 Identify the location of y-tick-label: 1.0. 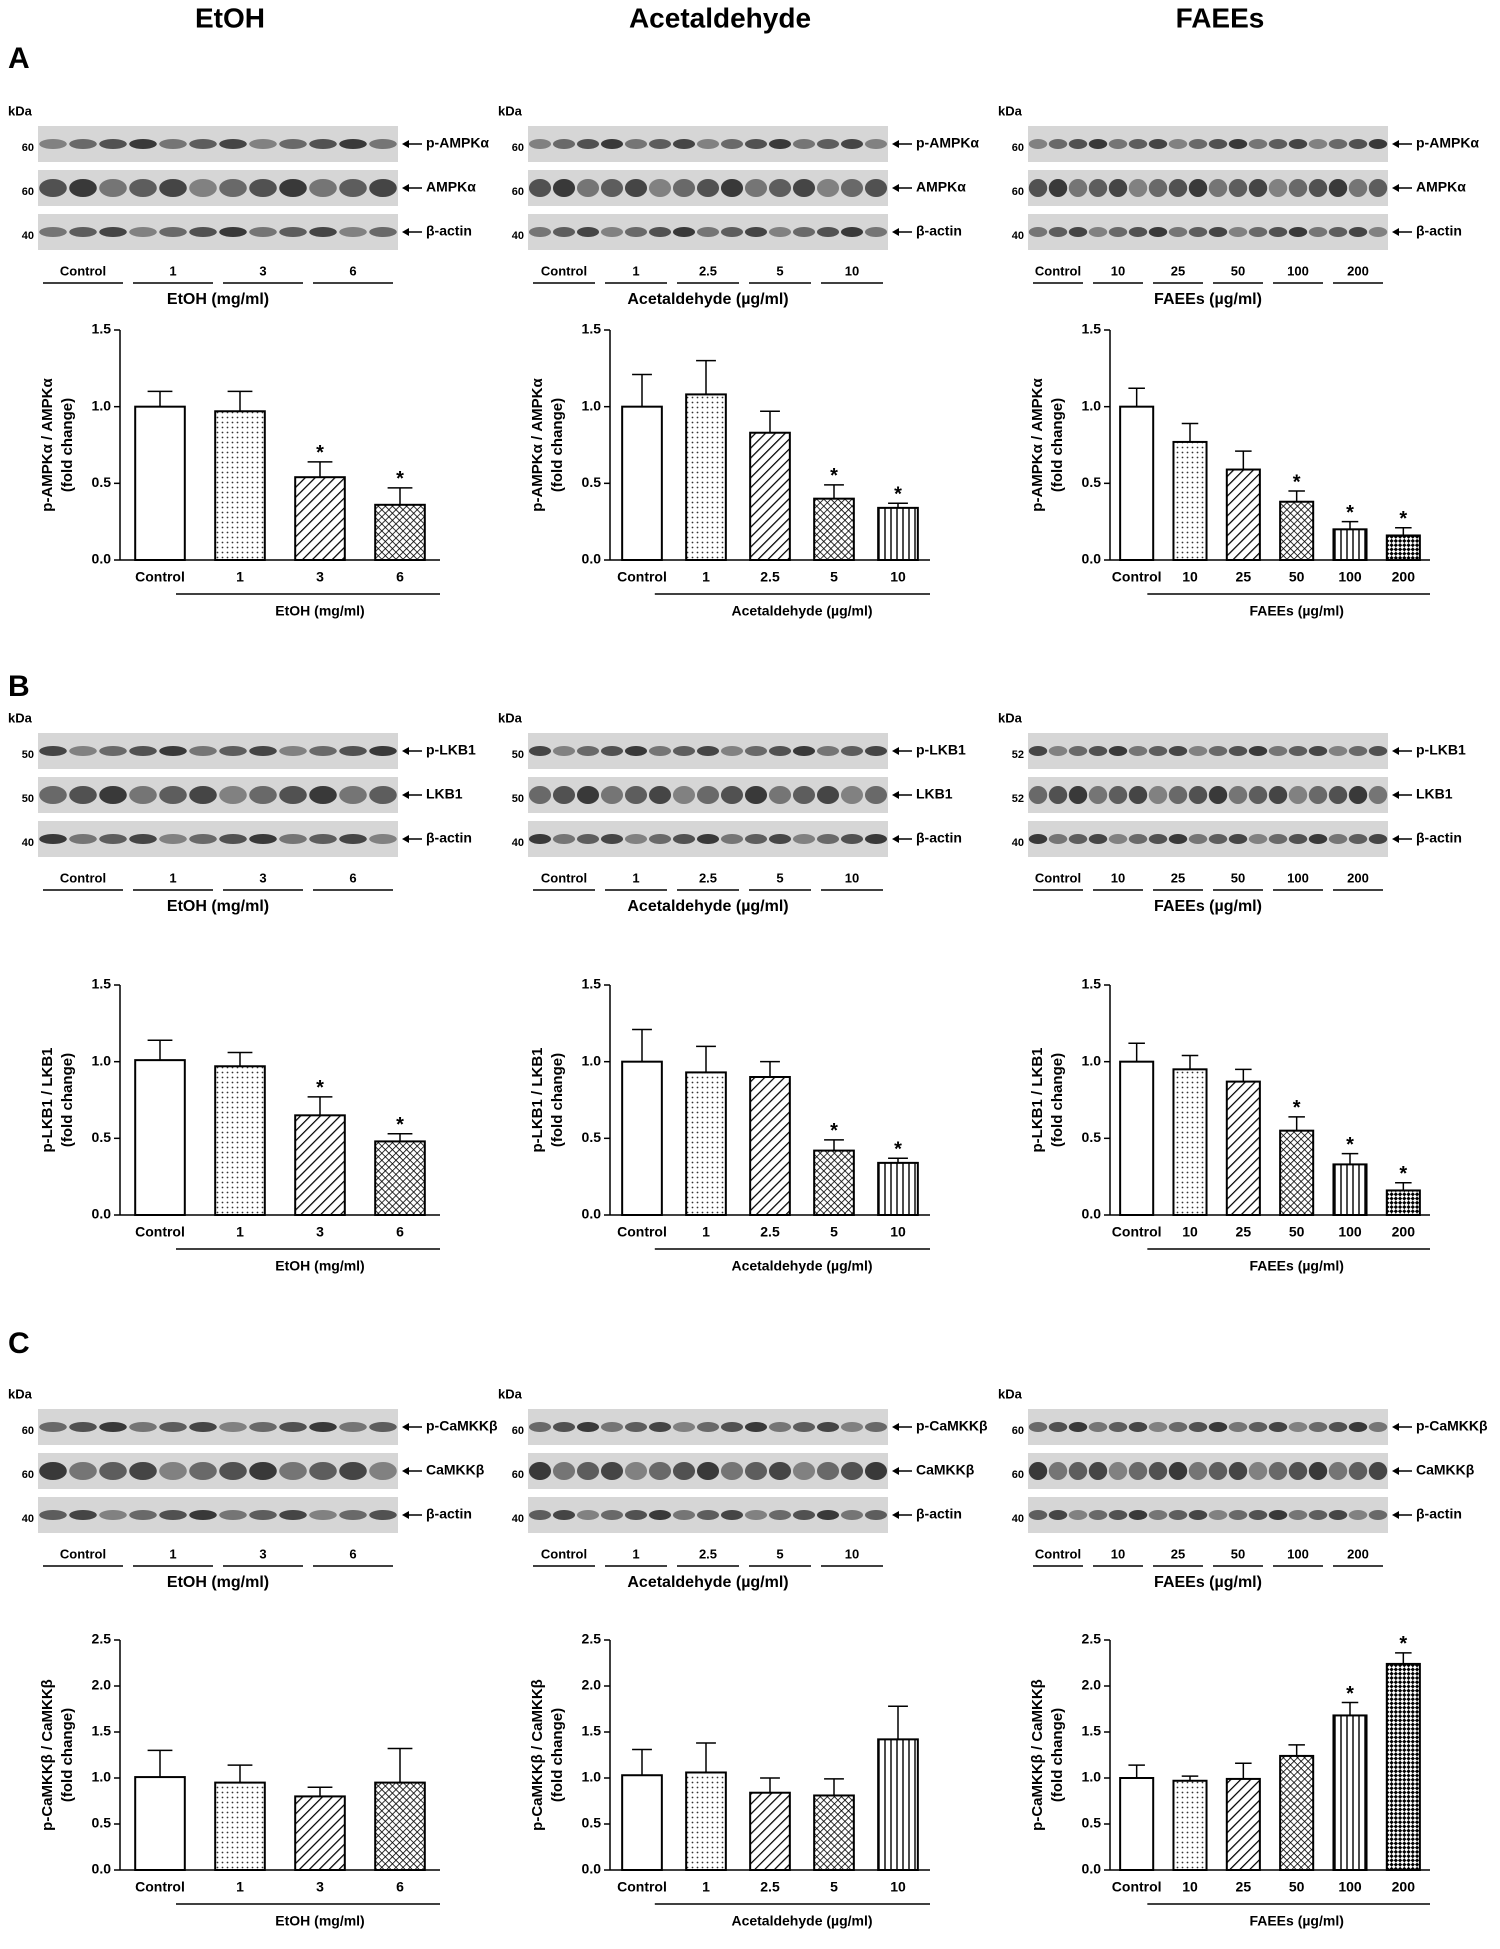
(1092, 1777).